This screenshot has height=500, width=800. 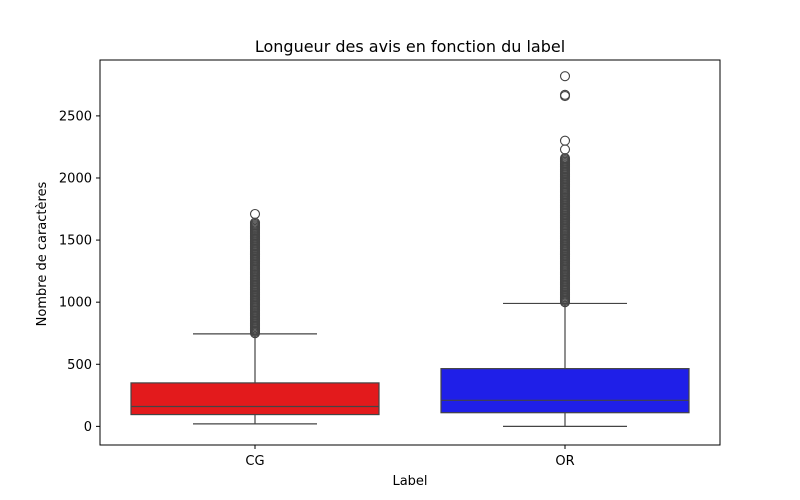 I want to click on y-tick-label: 1500, so click(x=75, y=241).